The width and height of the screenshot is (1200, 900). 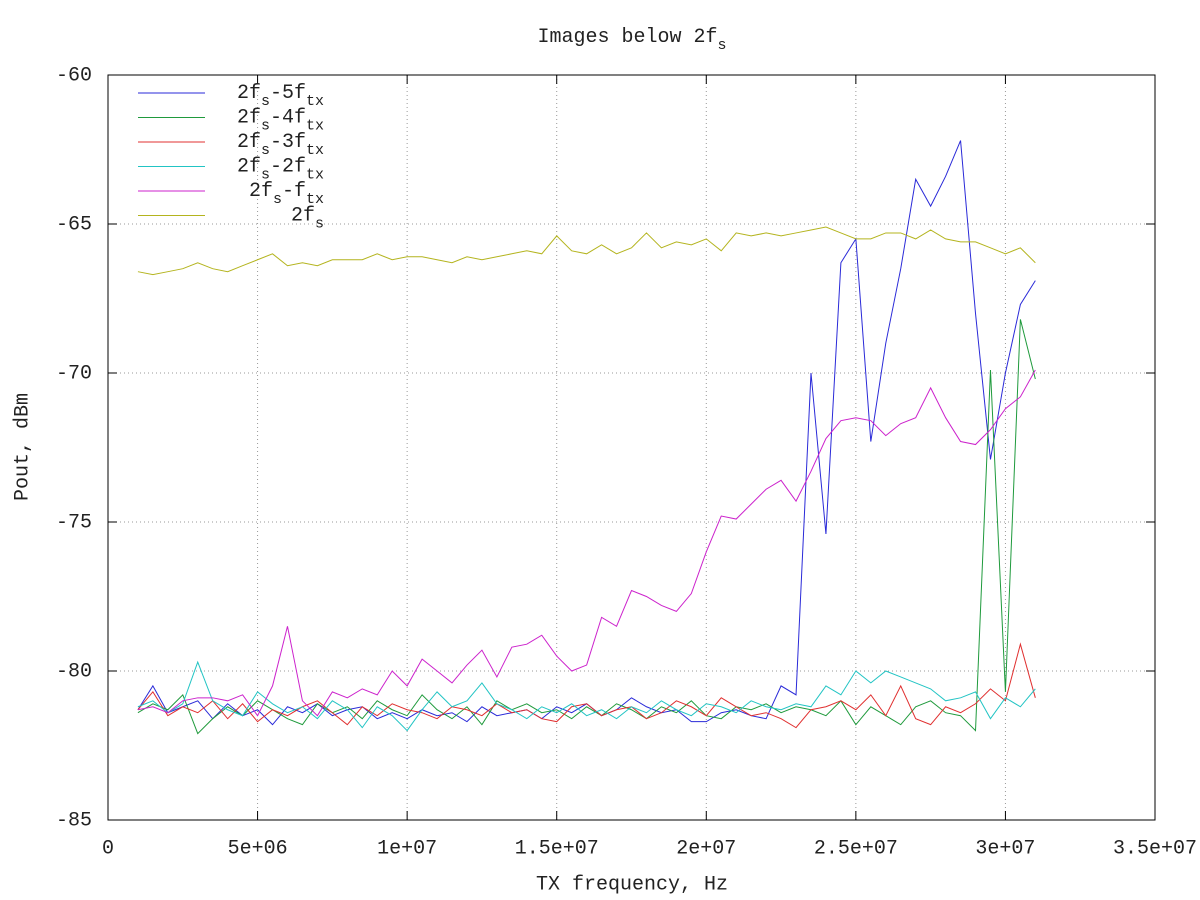 What do you see at coordinates (557, 848) in the screenshot?
I see `x-tick-label: 1.5e+07` at bounding box center [557, 848].